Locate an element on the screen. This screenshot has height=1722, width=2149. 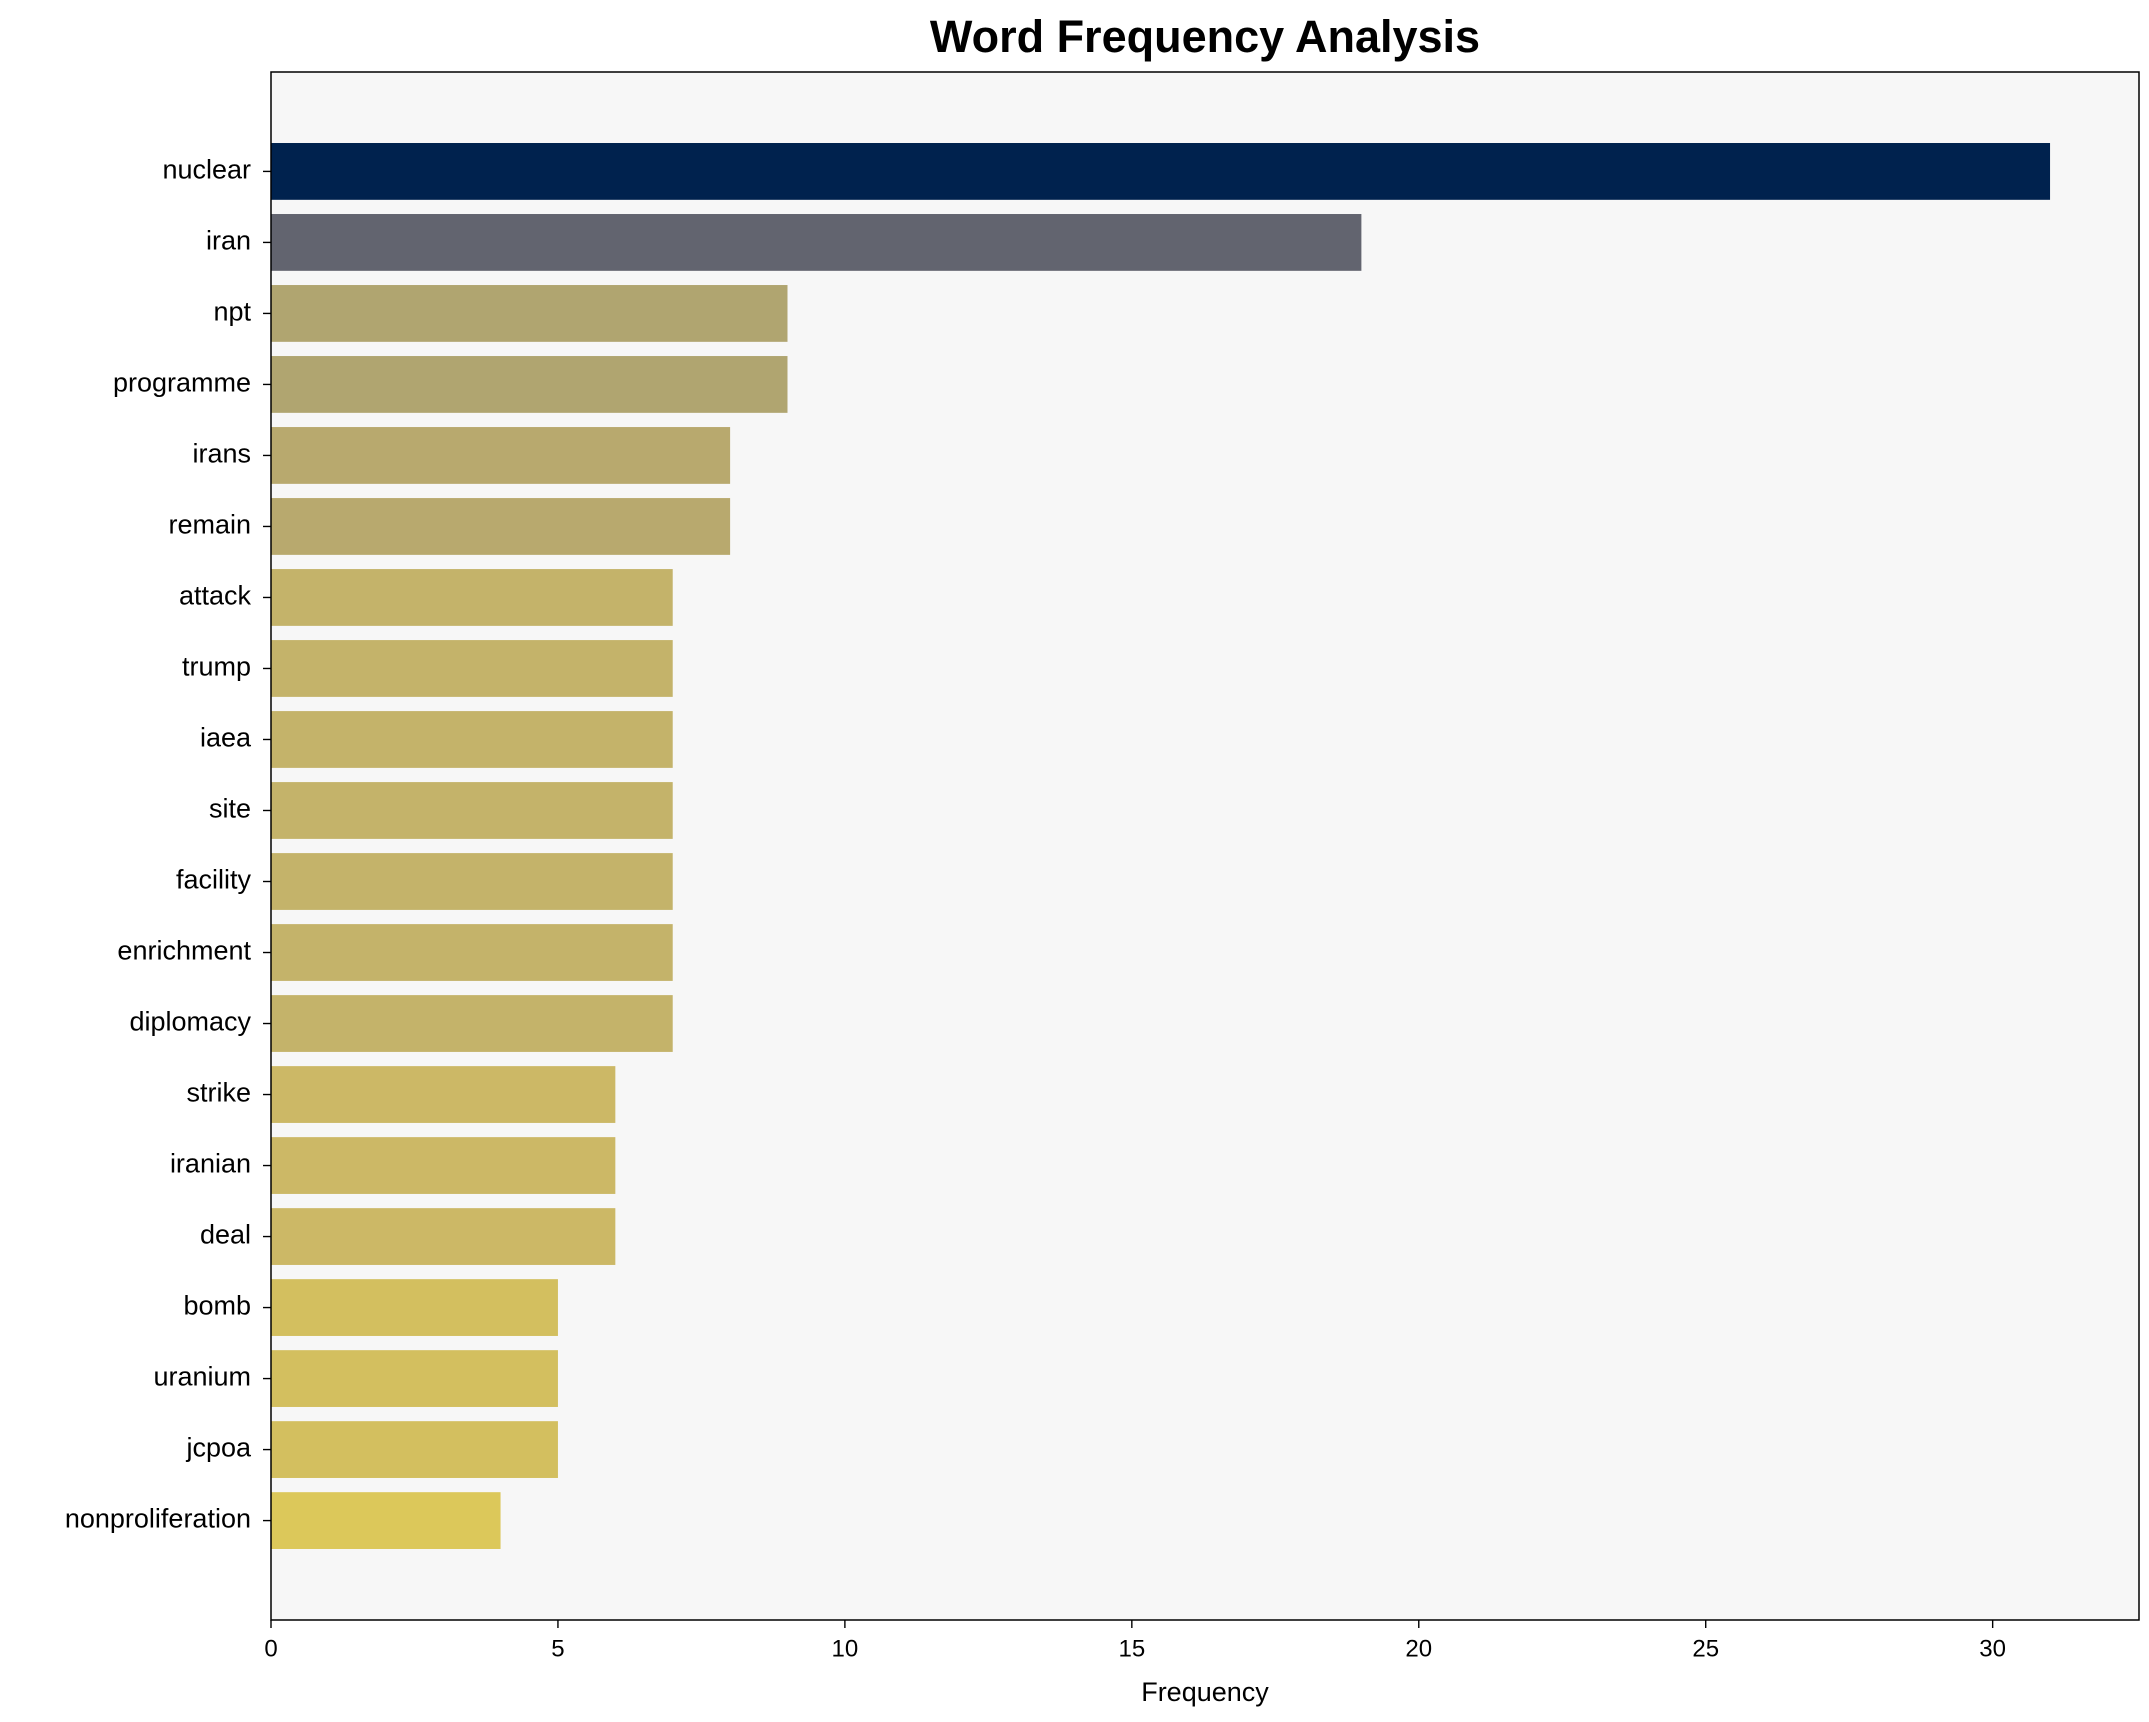
y-tick-label: nonproliferation is located at coordinates (158, 1519).